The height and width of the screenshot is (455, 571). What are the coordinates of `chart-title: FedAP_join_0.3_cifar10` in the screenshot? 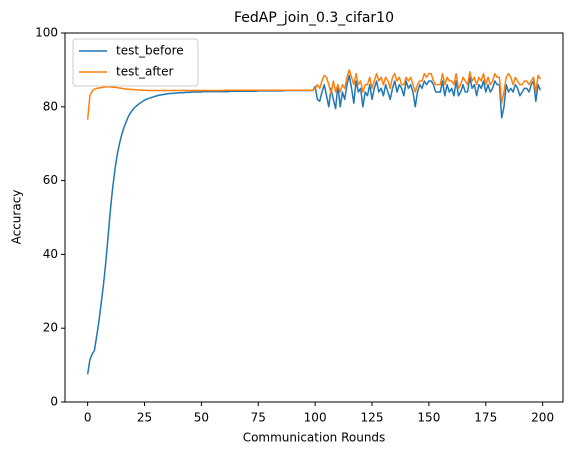 It's located at (314, 18).